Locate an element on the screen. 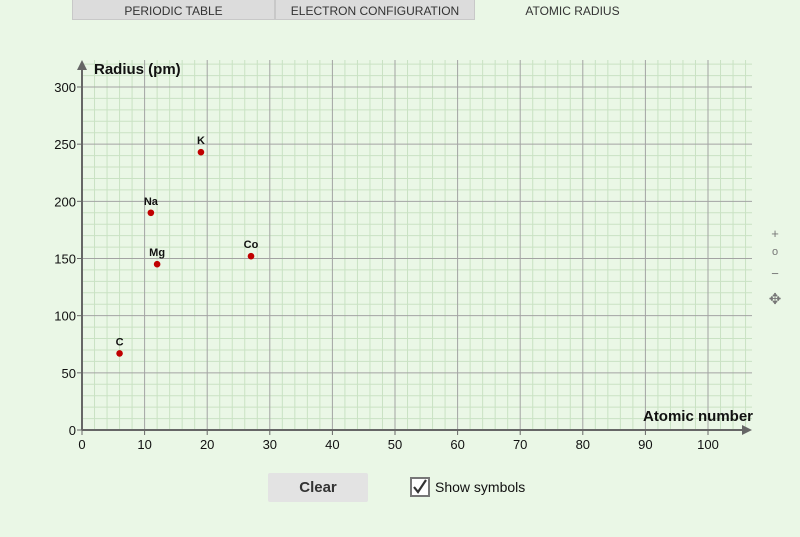  tab-periodic-table: PERIODIC TABLE is located at coordinates (173, 10).